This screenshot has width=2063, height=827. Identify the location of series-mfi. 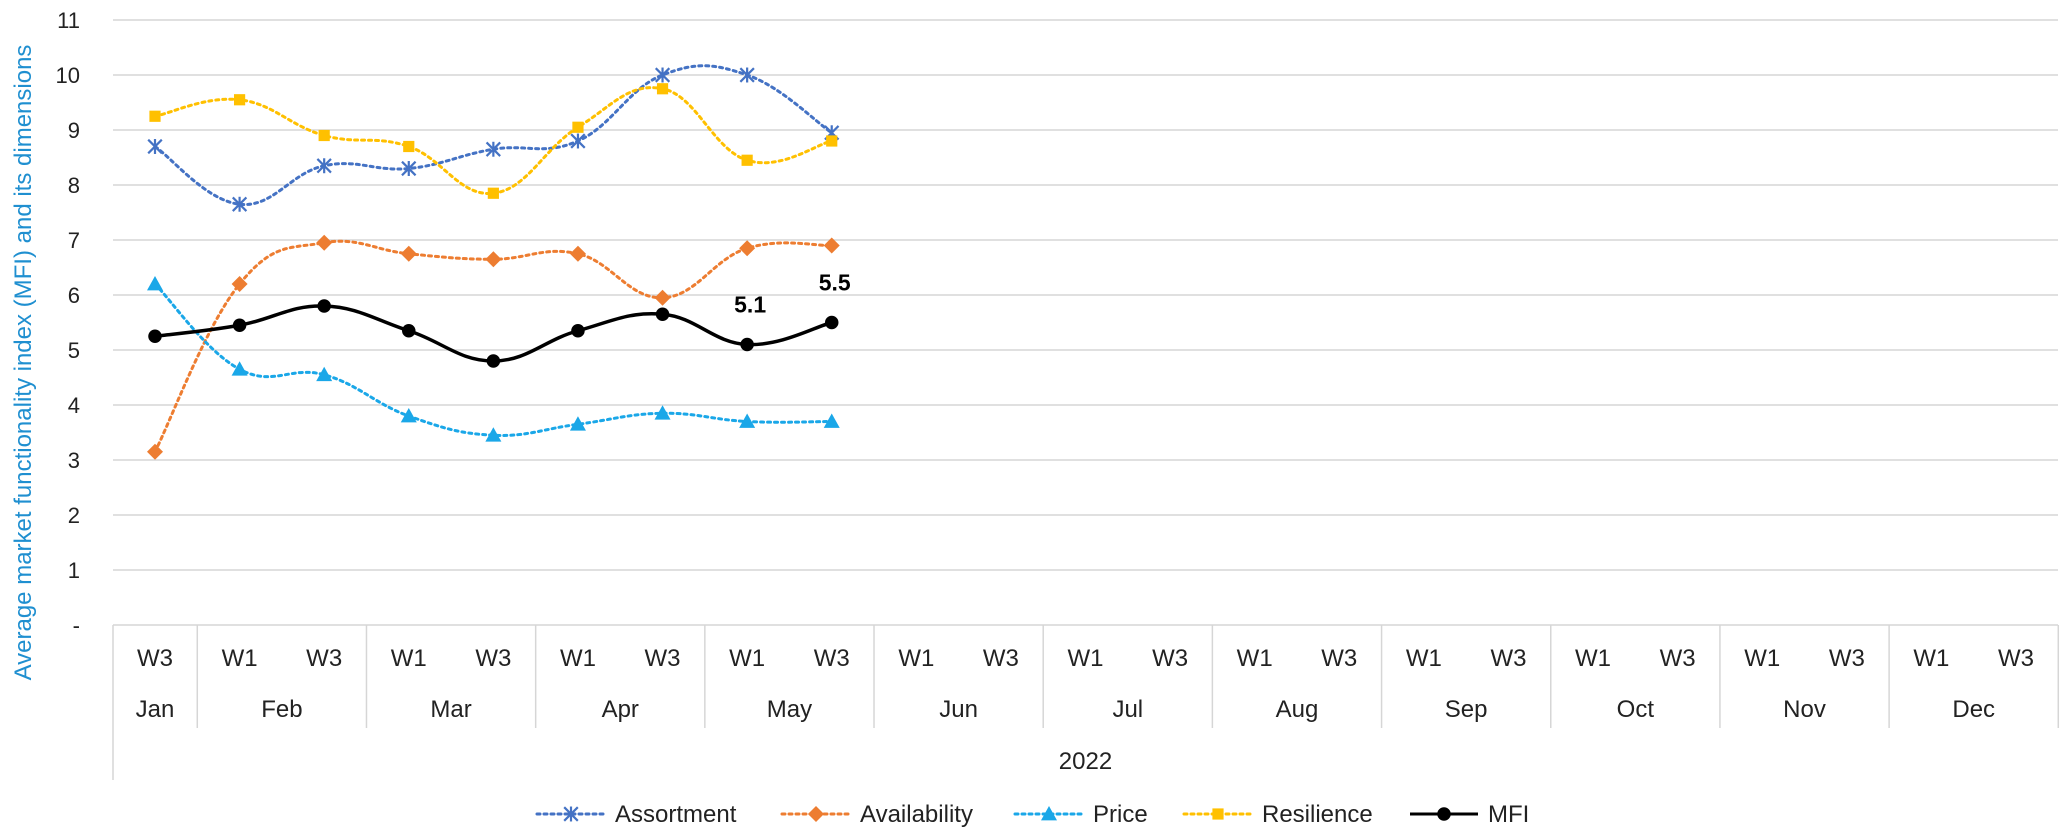
(493, 333).